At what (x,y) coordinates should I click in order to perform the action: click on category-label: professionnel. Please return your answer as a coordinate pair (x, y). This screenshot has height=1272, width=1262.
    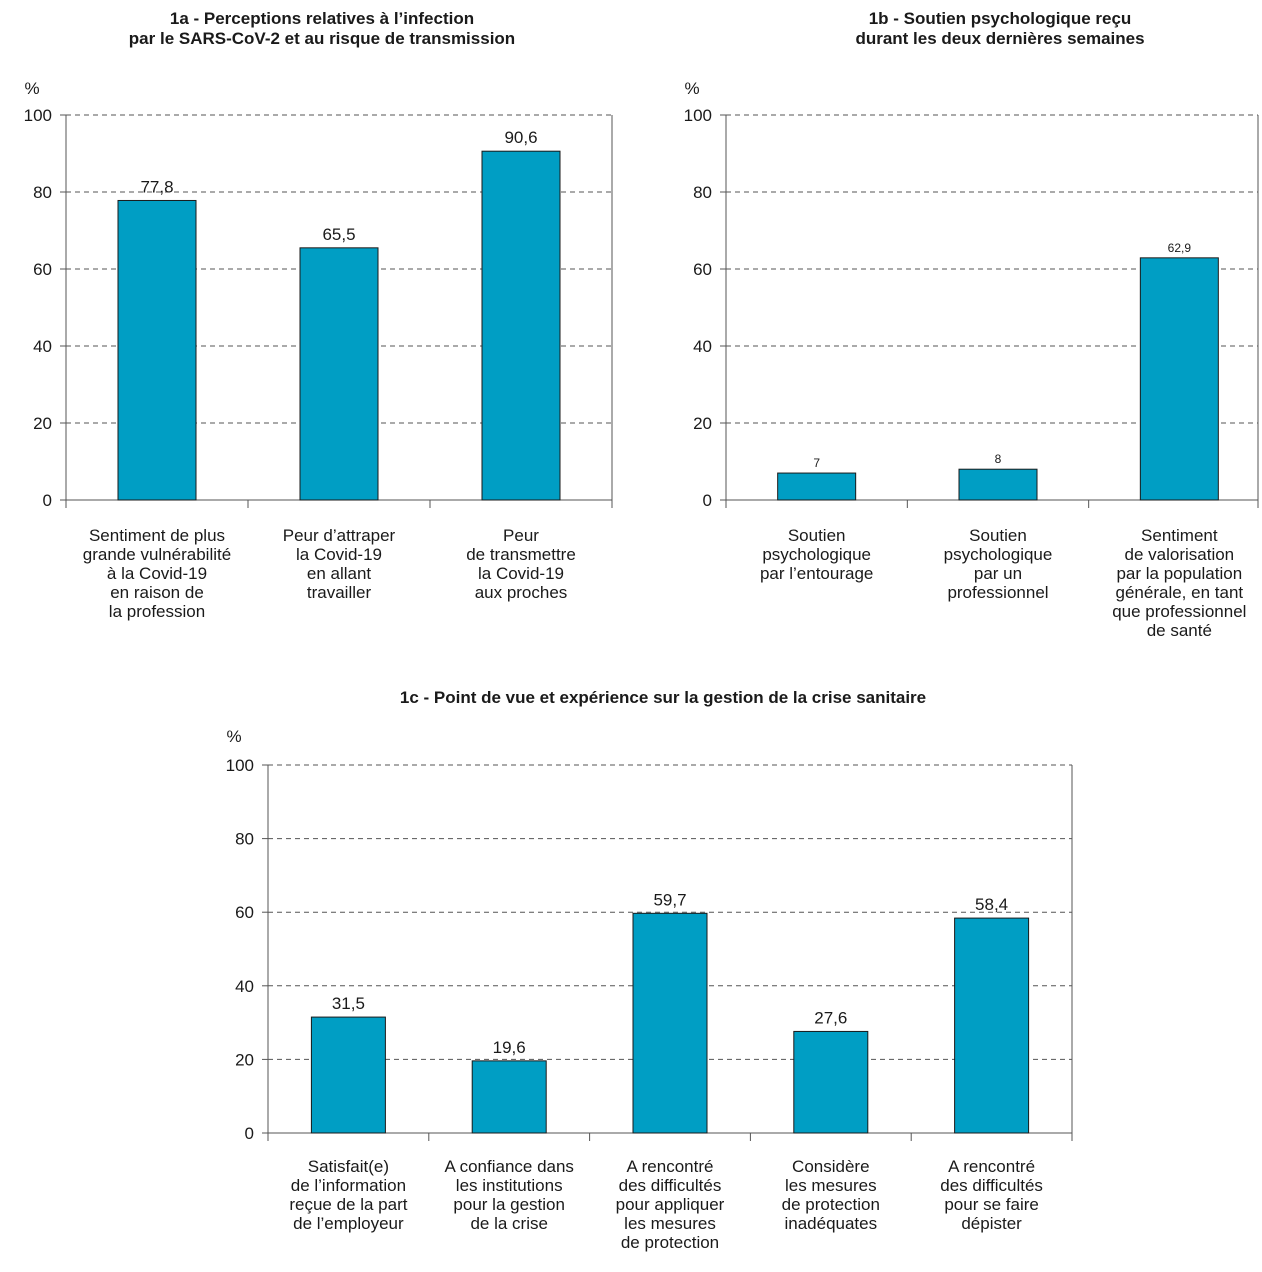
    Looking at the image, I should click on (997, 592).